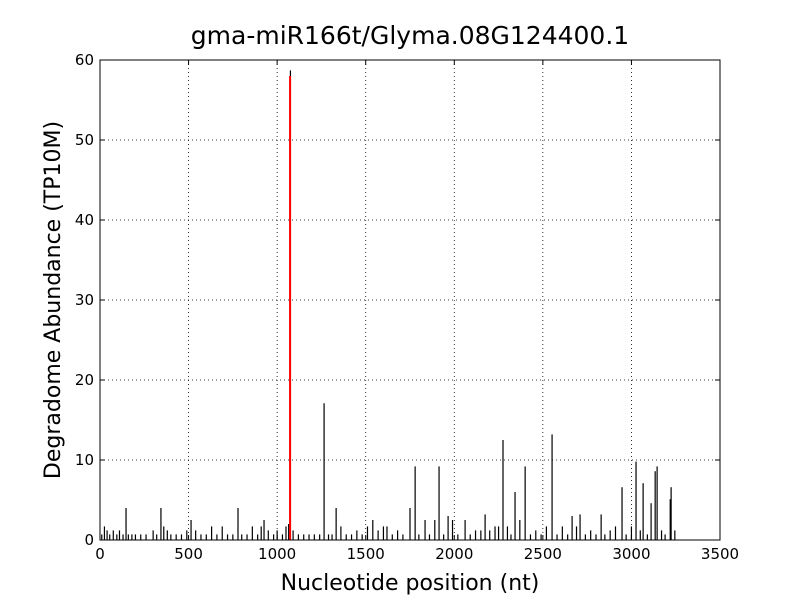  I want to click on x-tick-label: 2500, so click(543, 554).